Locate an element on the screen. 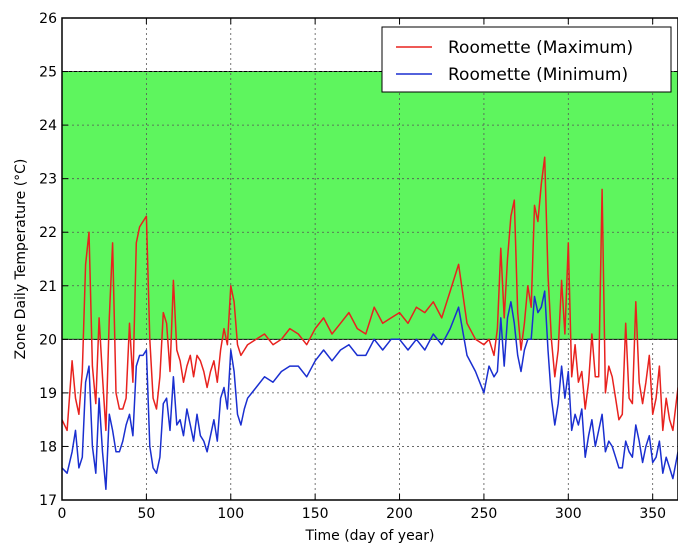  x-tick-label: 100 is located at coordinates (230, 514).